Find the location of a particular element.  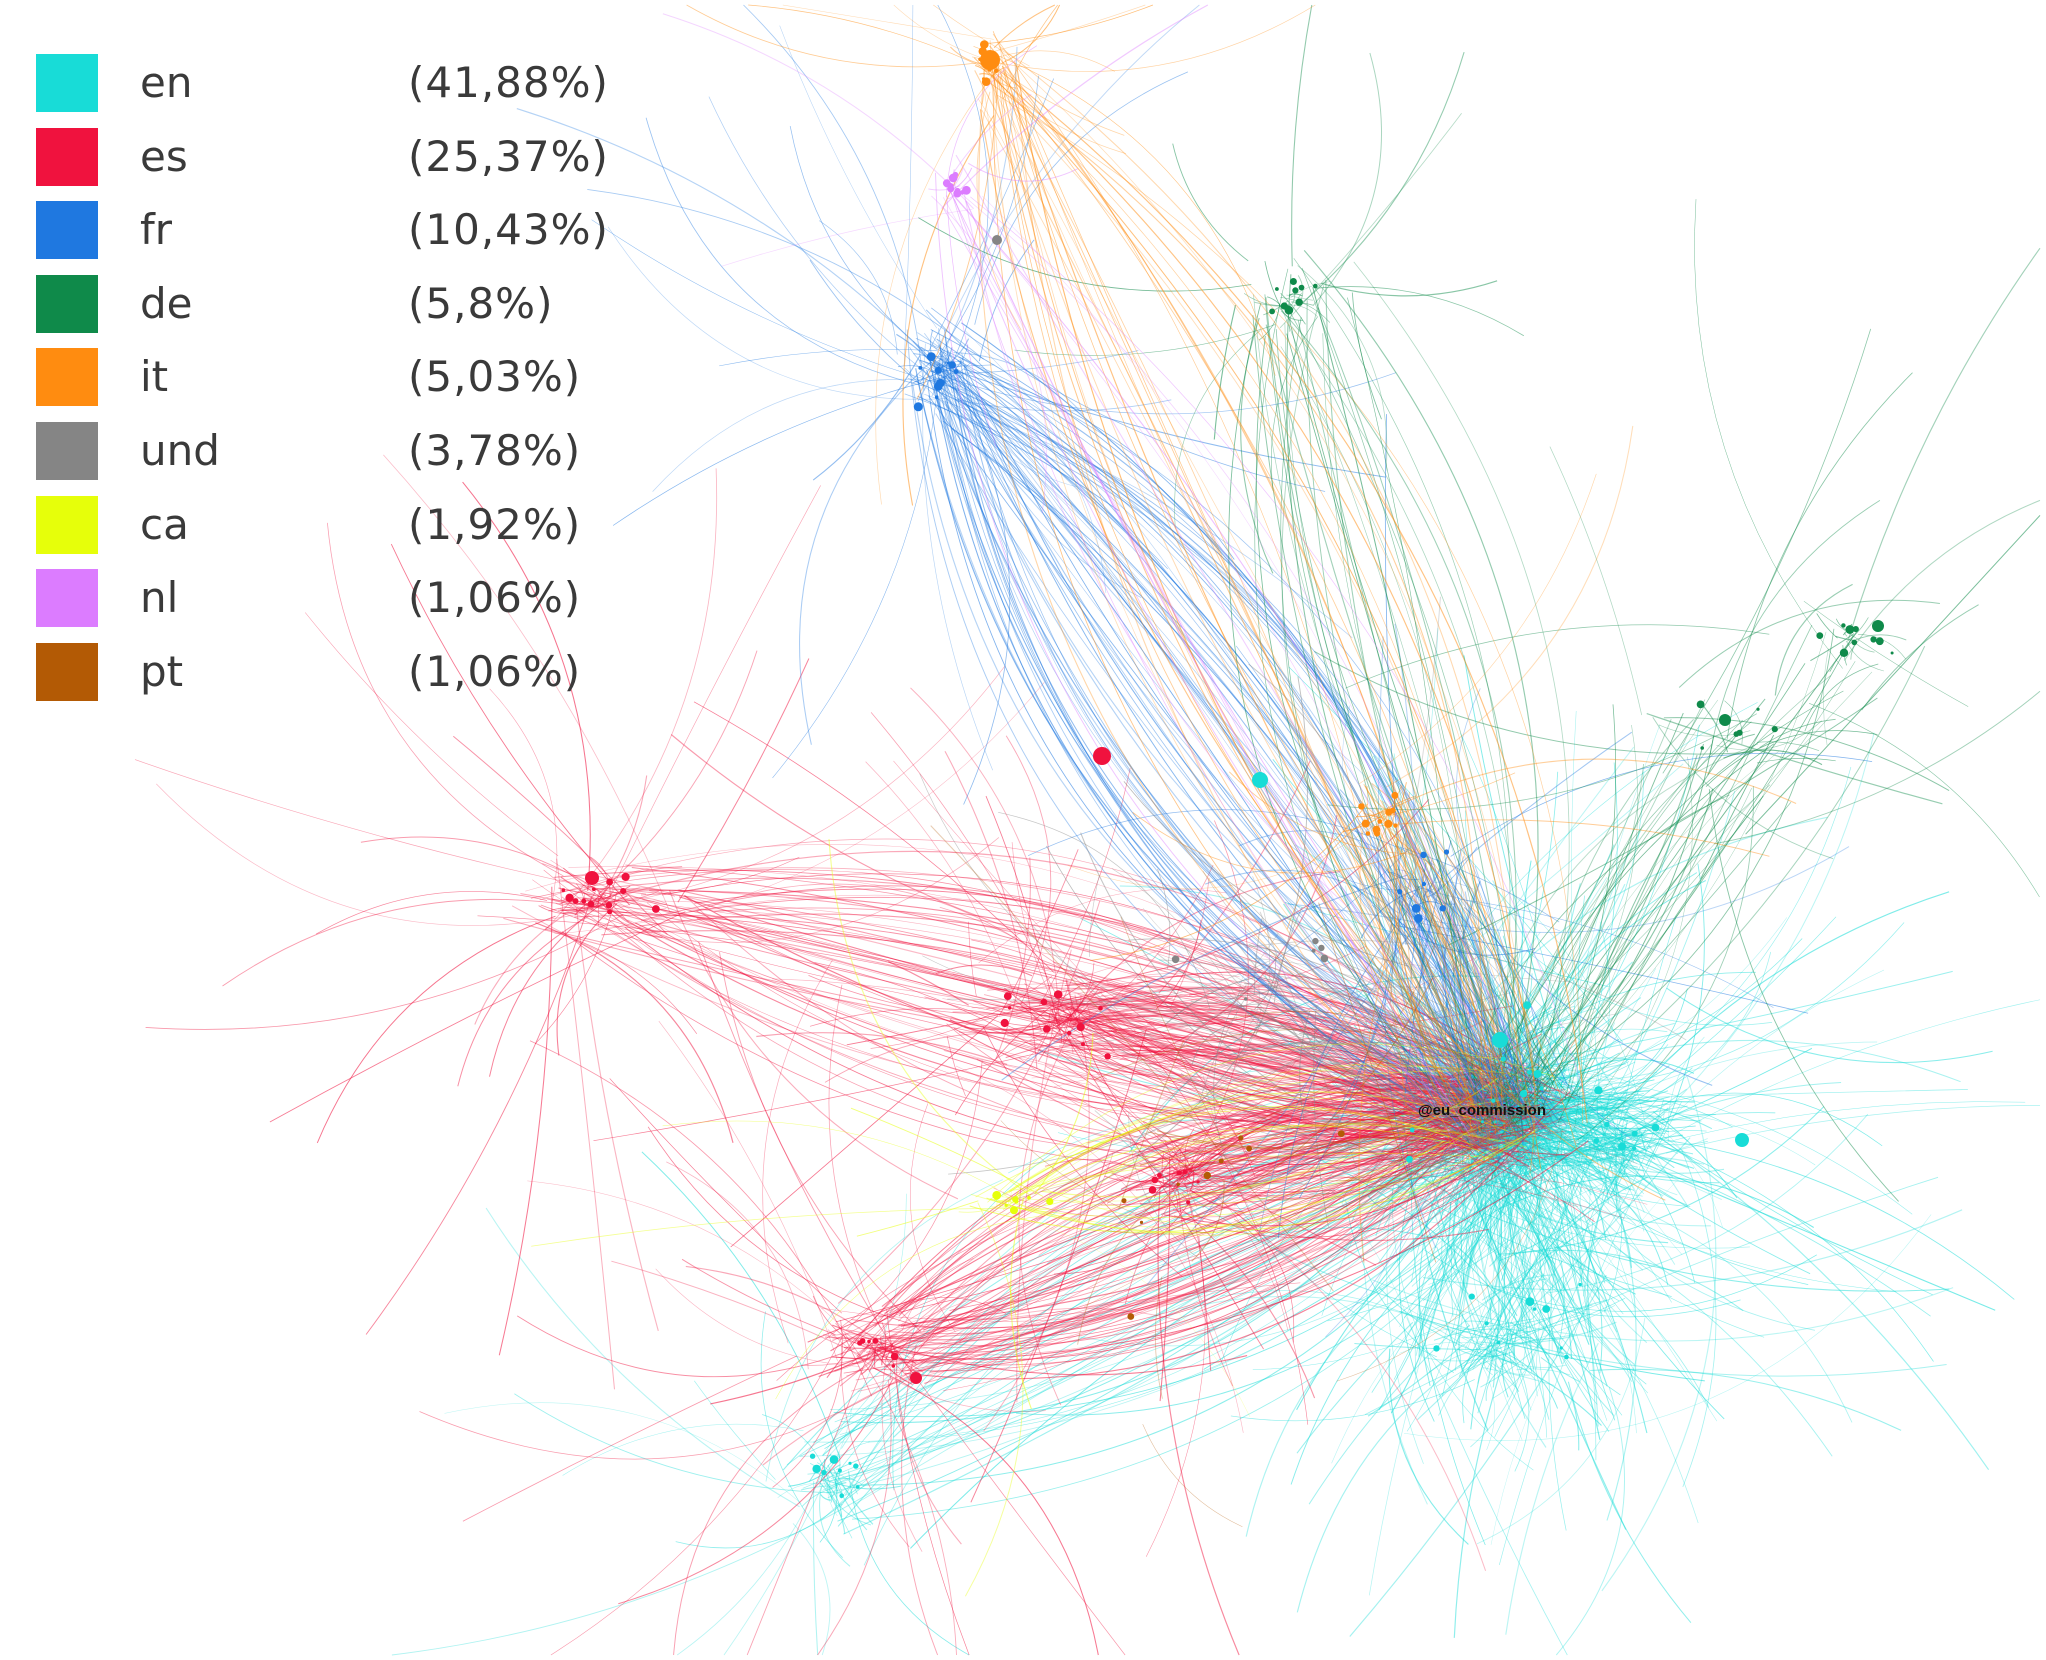

node-fr is located at coordinates (936, 397).